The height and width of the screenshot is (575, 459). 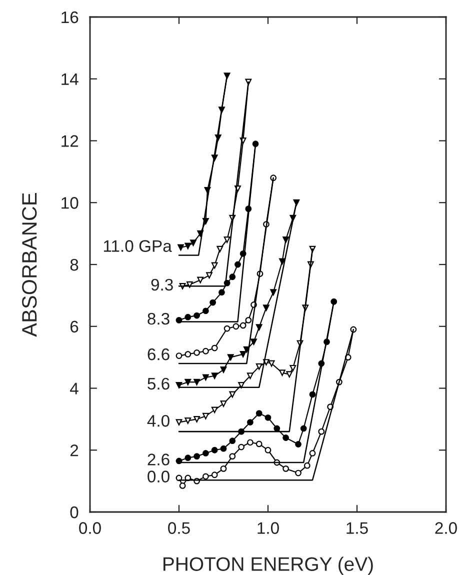 What do you see at coordinates (159, 460) in the screenshot?
I see `series-label: 2.6` at bounding box center [159, 460].